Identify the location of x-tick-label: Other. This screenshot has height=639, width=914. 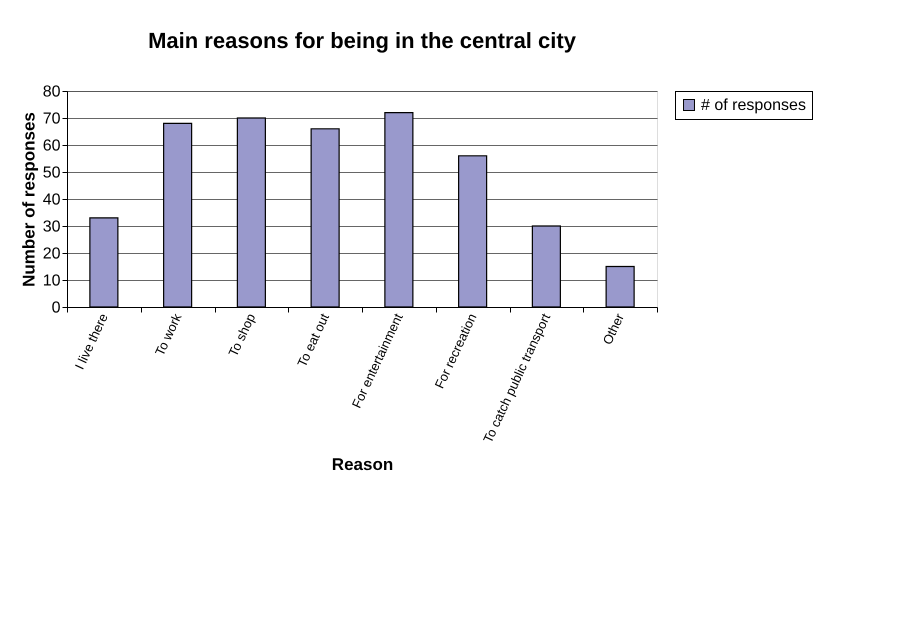
(614, 328).